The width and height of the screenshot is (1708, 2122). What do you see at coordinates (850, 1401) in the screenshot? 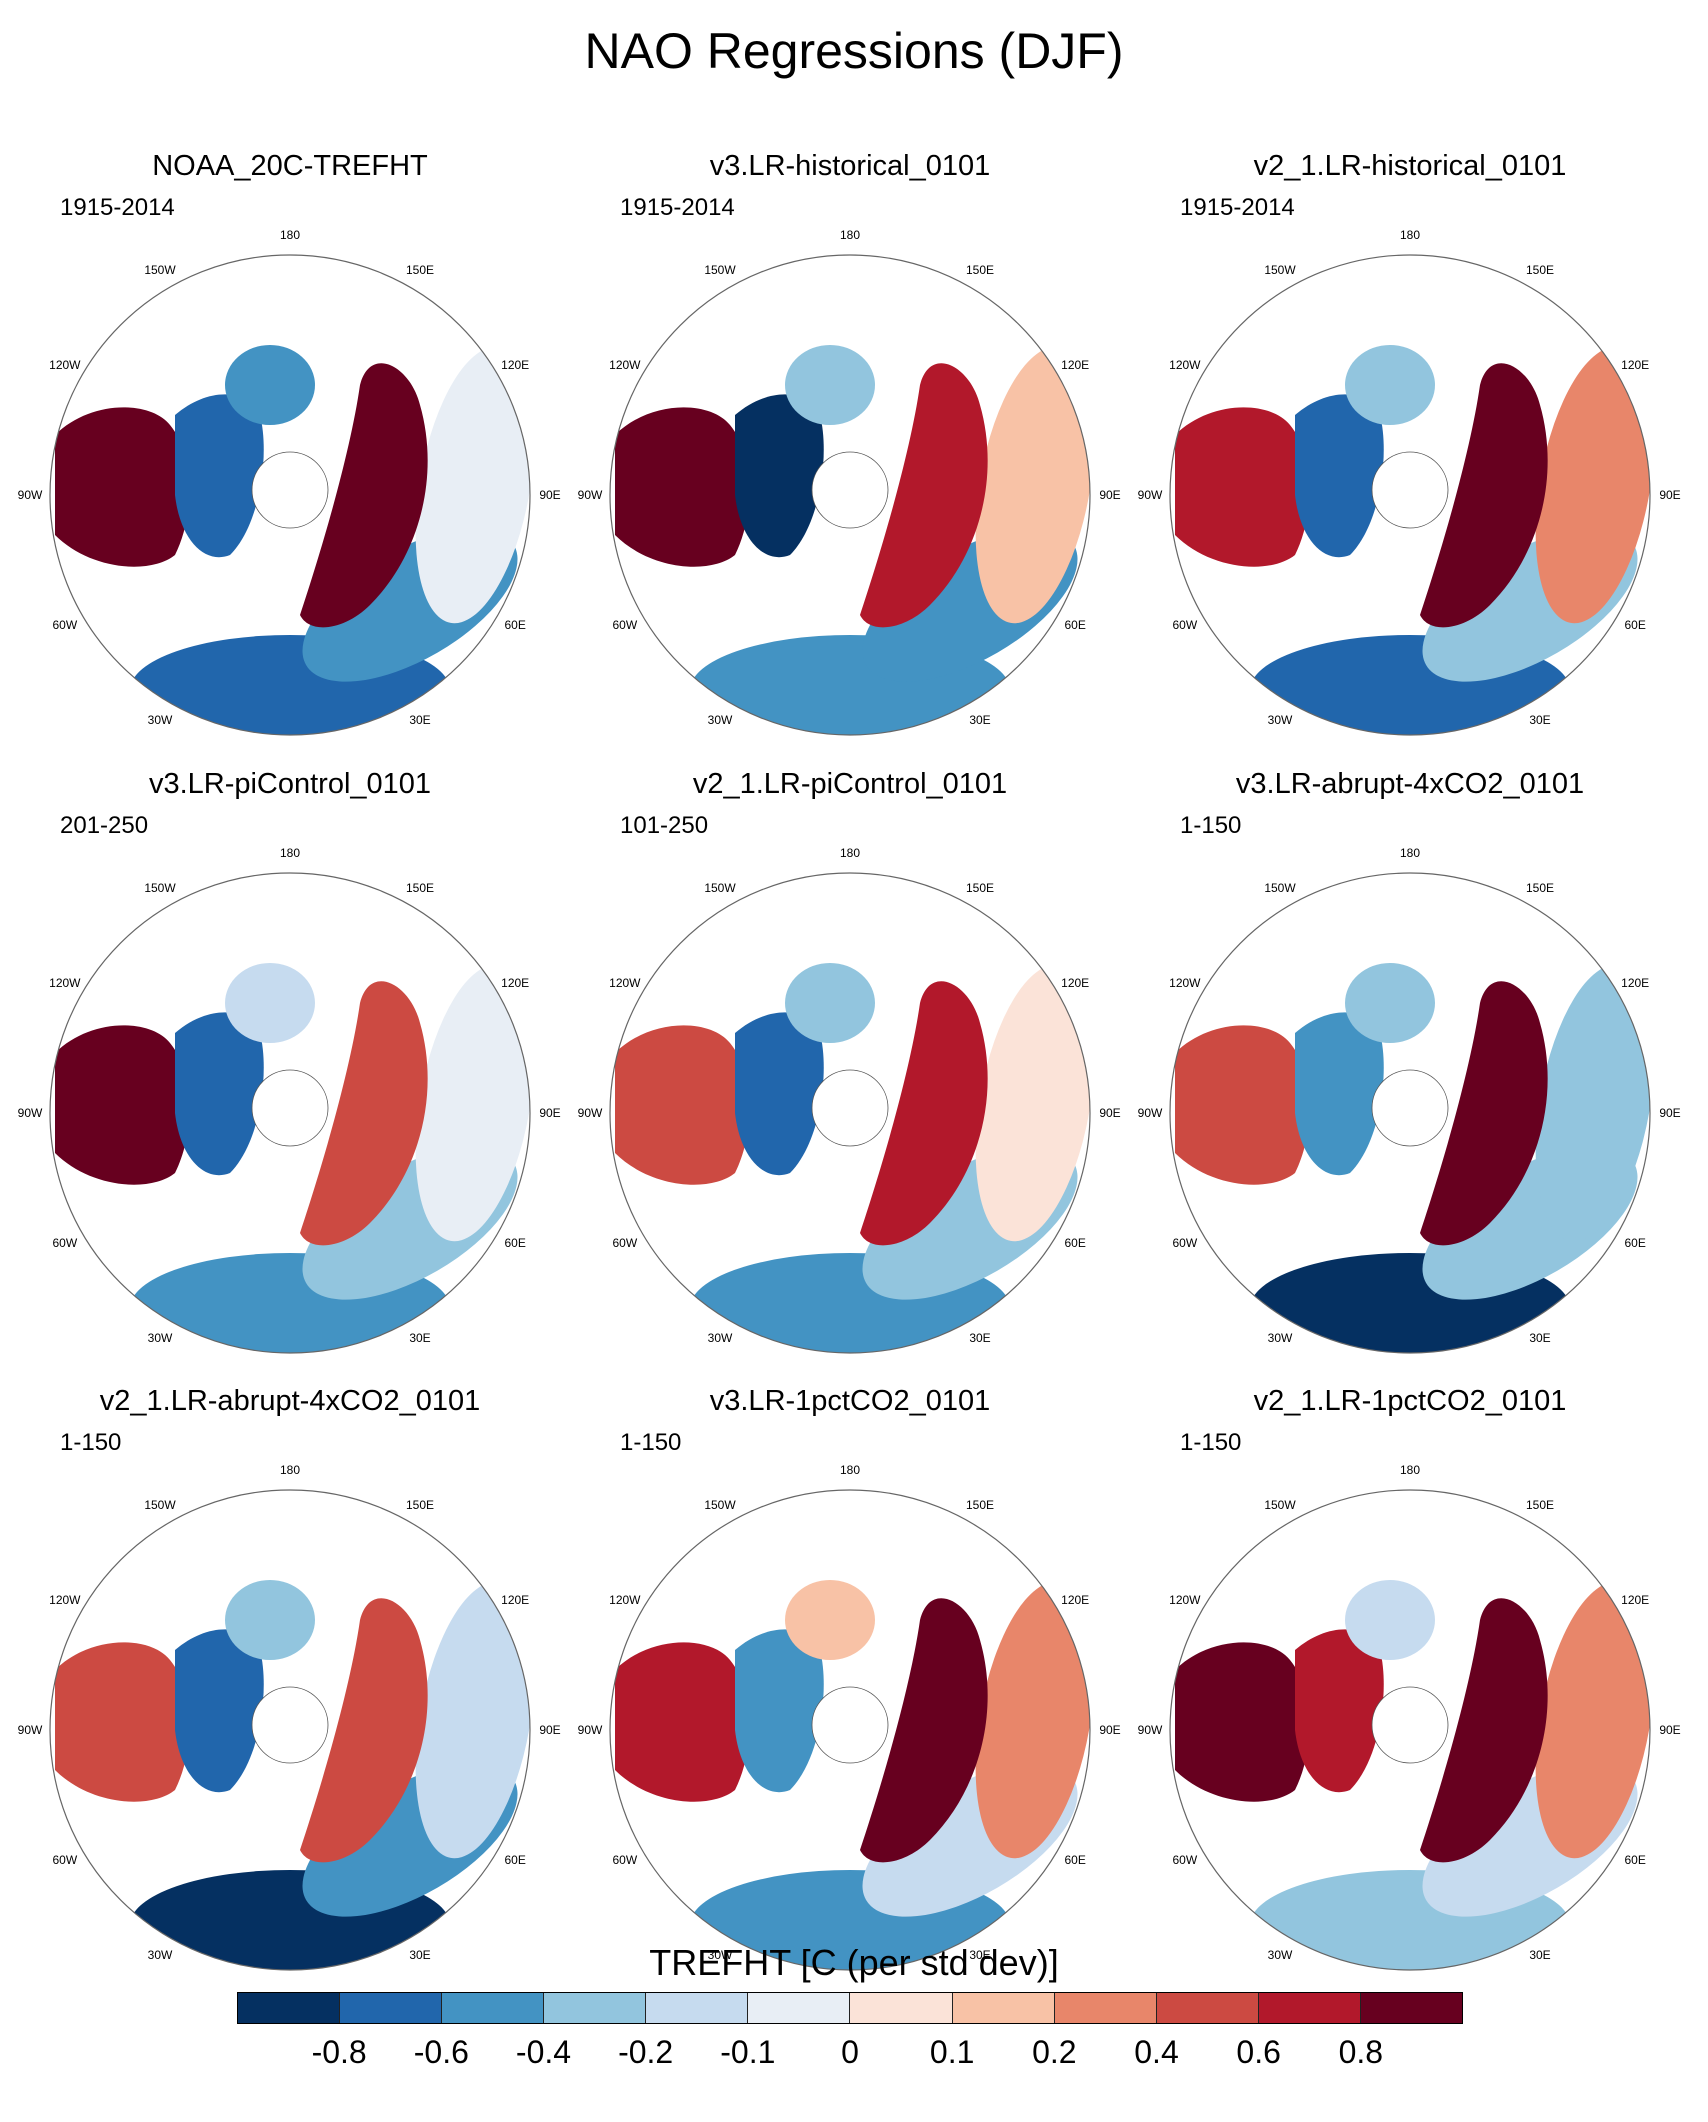
I see `panel-title: v3.LR-1pctCO2_0101` at bounding box center [850, 1401].